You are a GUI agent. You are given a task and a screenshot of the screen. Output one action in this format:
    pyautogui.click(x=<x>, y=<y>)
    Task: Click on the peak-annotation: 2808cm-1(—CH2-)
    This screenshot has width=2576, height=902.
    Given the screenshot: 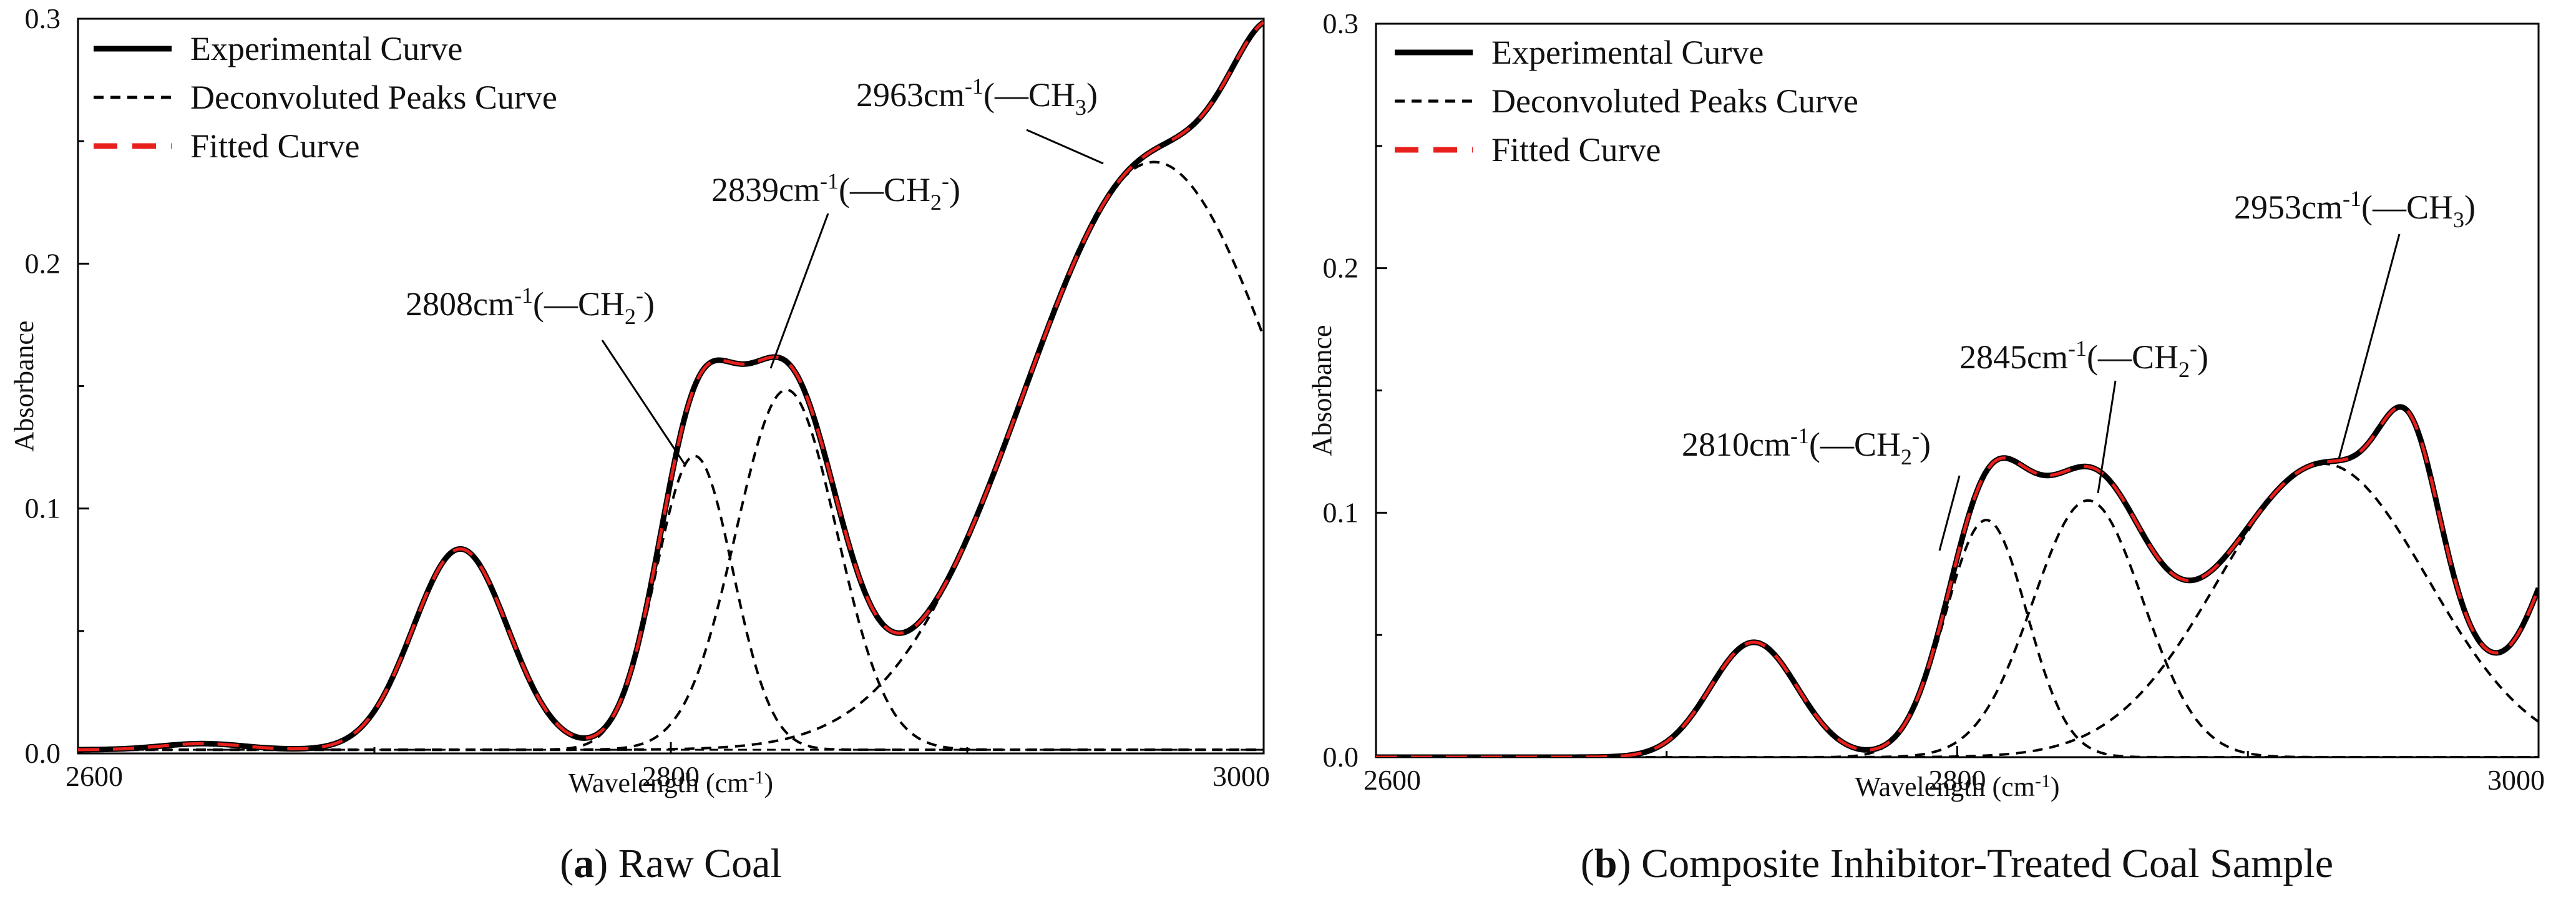 What is the action you would take?
    pyautogui.click(x=546, y=375)
    